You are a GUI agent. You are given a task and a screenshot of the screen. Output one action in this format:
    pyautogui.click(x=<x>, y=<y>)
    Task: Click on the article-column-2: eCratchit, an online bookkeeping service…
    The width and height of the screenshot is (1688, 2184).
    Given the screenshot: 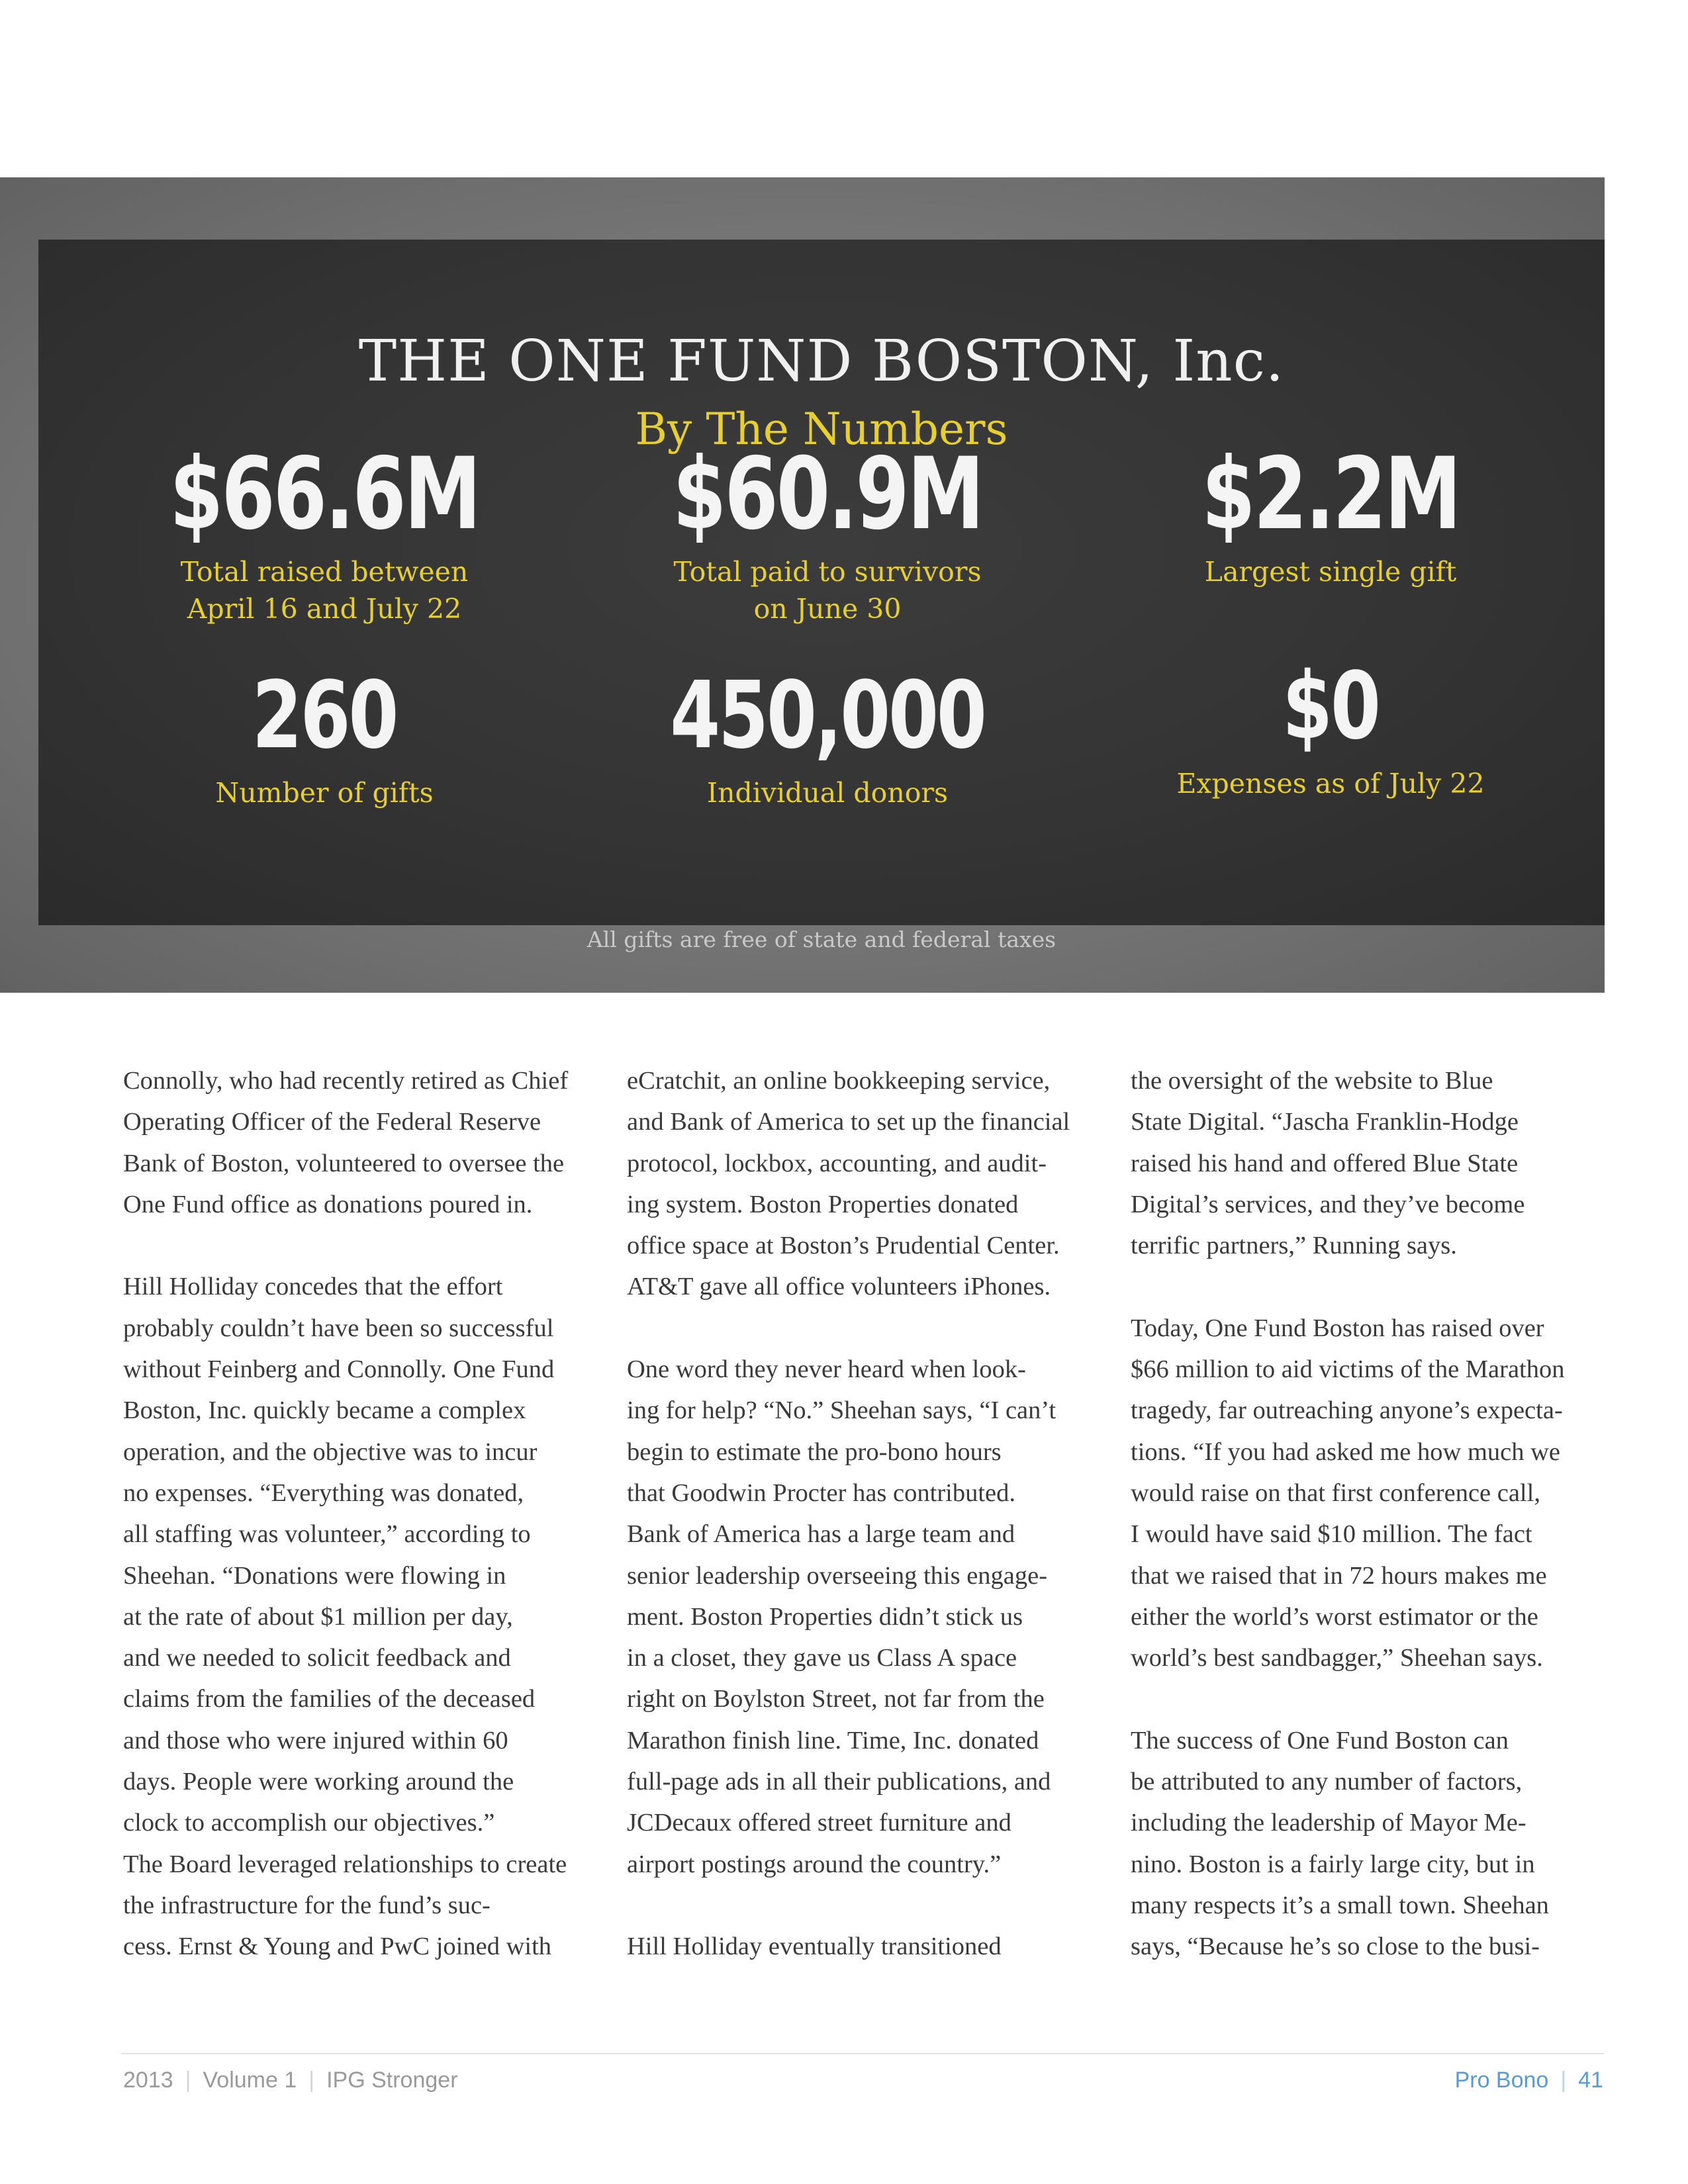 What is the action you would take?
    pyautogui.click(x=865, y=1514)
    